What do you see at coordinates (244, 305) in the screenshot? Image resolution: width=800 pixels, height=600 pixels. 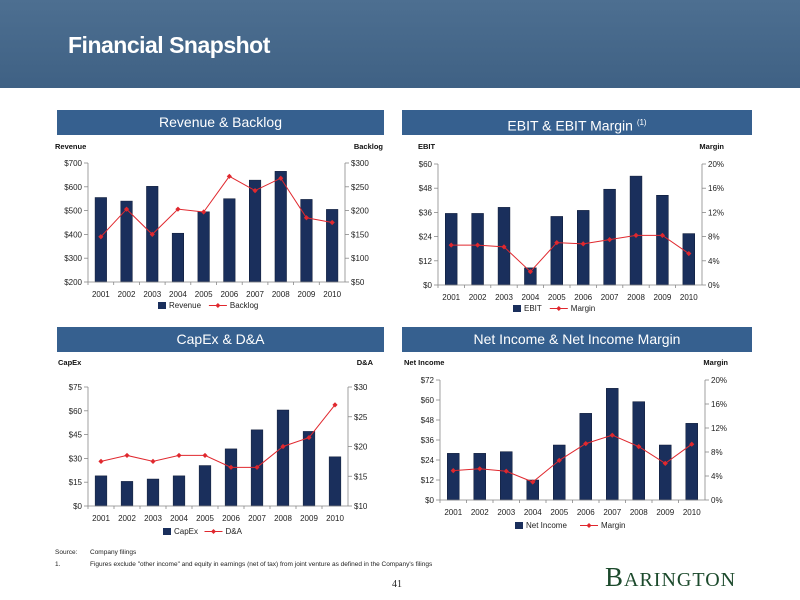 I see `legend-label-line: Backlog` at bounding box center [244, 305].